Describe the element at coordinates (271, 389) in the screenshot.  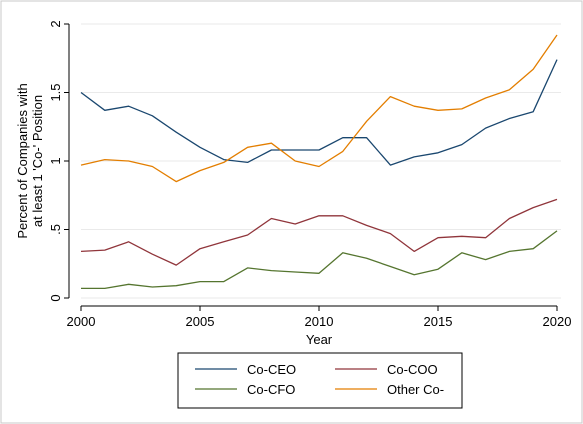
I see `legend-label: Co-CFO` at that location.